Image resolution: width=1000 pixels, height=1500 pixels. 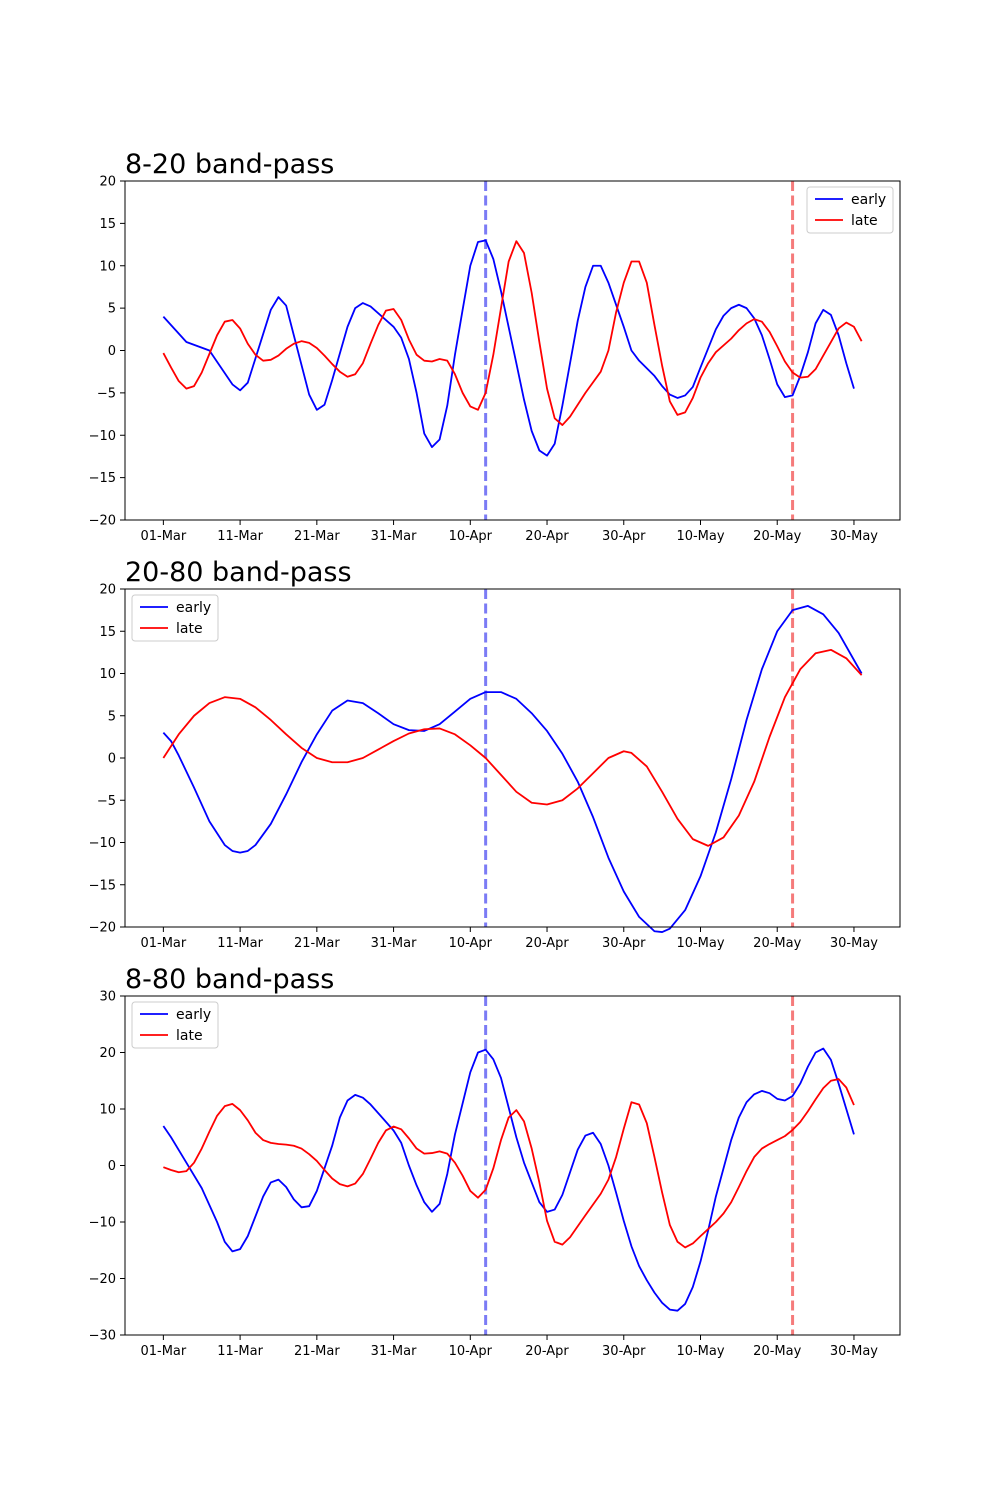 I want to click on panel-title: 20-80 band-pass, so click(x=238, y=572).